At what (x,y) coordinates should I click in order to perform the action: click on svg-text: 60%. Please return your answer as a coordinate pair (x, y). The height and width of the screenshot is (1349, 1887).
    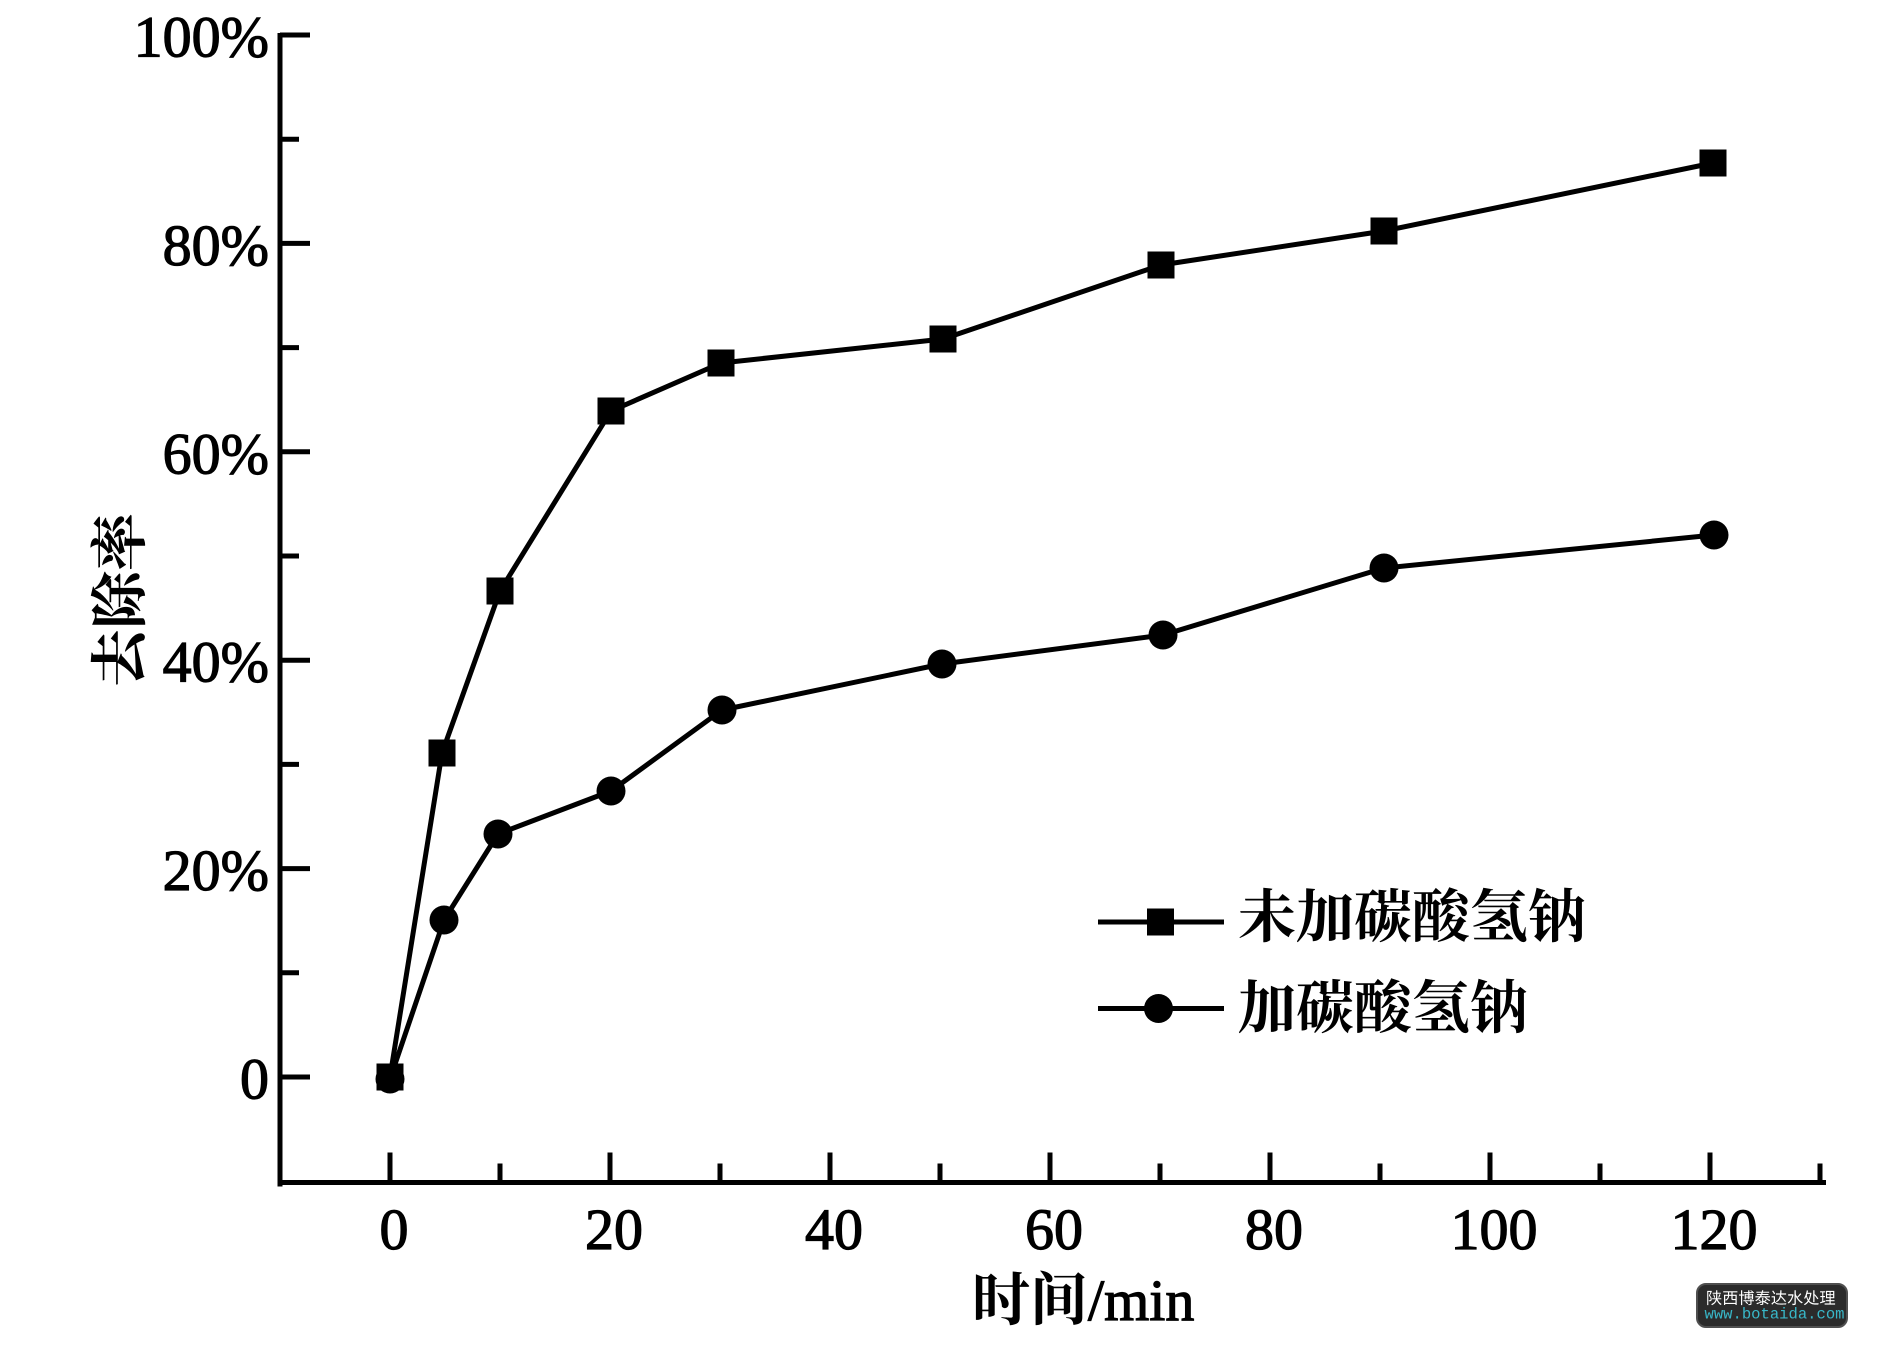
    Looking at the image, I should click on (216, 453).